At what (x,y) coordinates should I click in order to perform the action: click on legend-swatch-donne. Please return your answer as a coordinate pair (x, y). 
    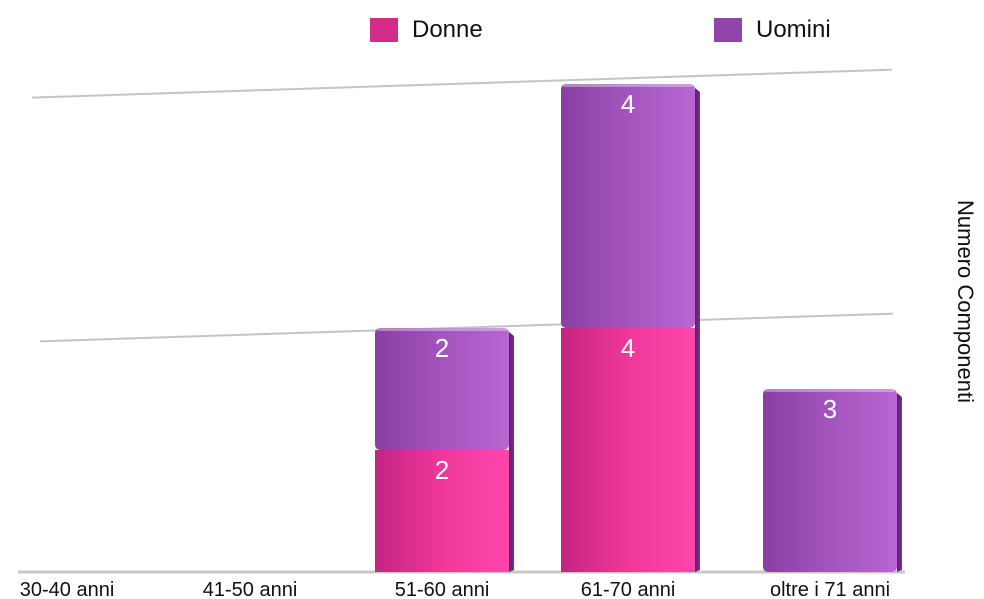
    Looking at the image, I should click on (384, 30).